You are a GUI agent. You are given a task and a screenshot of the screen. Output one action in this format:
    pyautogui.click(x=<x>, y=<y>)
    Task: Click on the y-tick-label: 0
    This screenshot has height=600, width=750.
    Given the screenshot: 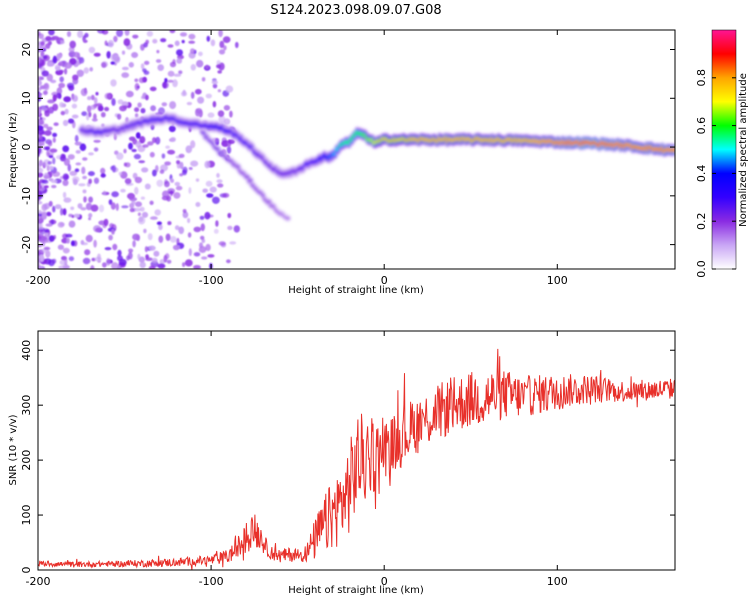 What is the action you would take?
    pyautogui.click(x=26, y=147)
    